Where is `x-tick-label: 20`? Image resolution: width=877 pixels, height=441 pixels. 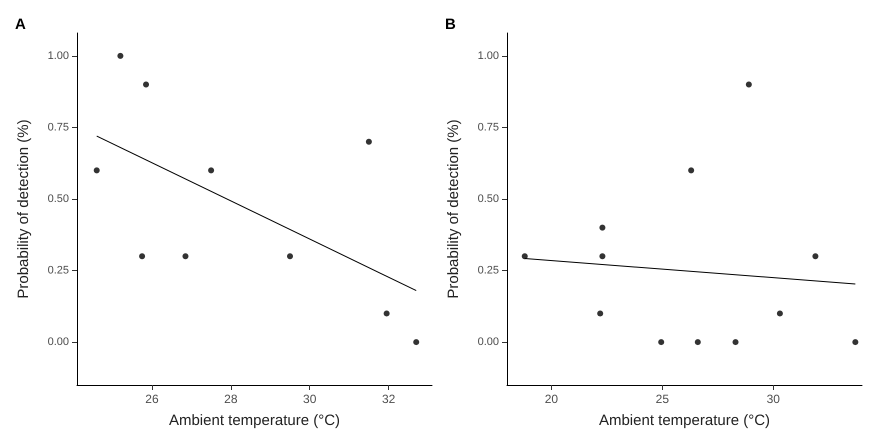
x-tick-label: 20 is located at coordinates (551, 399).